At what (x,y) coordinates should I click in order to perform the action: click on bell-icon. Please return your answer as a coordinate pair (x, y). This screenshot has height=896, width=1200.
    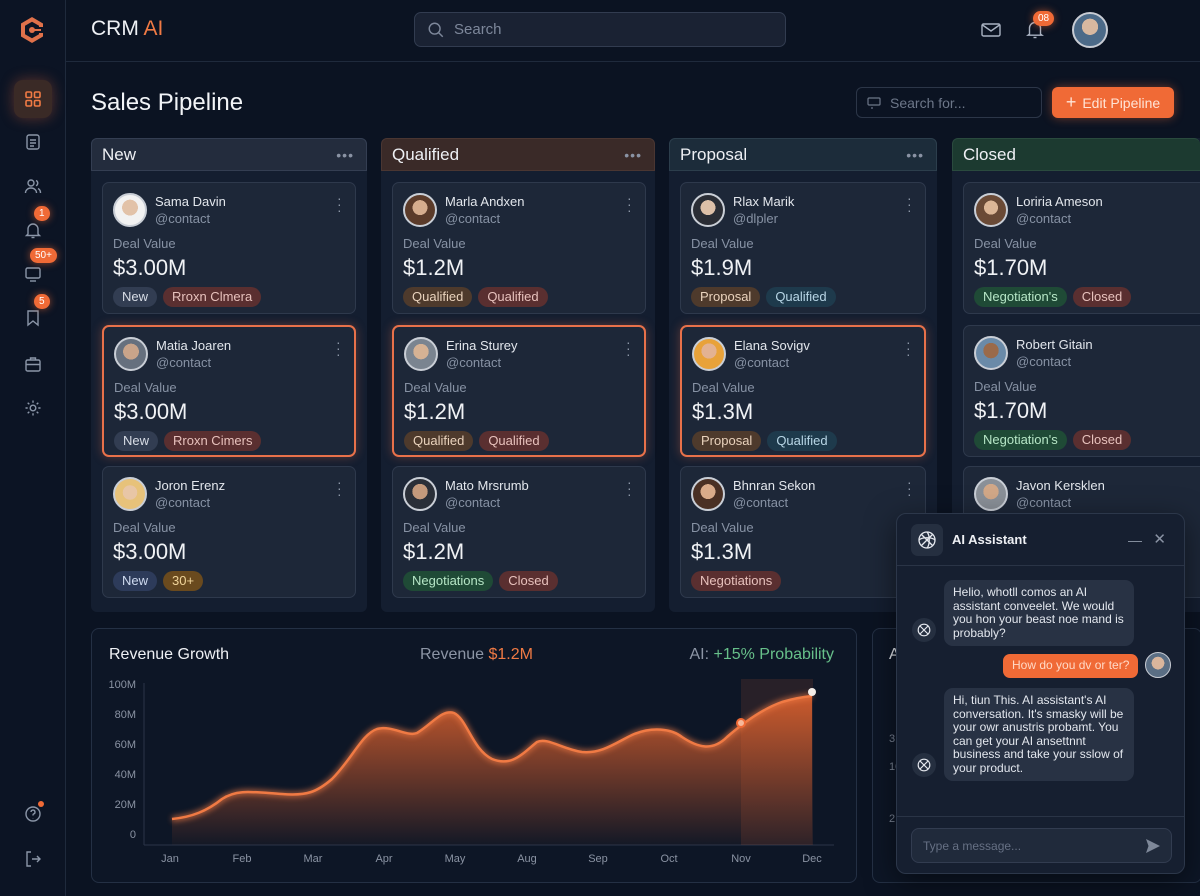
    Looking at the image, I should click on (33, 231).